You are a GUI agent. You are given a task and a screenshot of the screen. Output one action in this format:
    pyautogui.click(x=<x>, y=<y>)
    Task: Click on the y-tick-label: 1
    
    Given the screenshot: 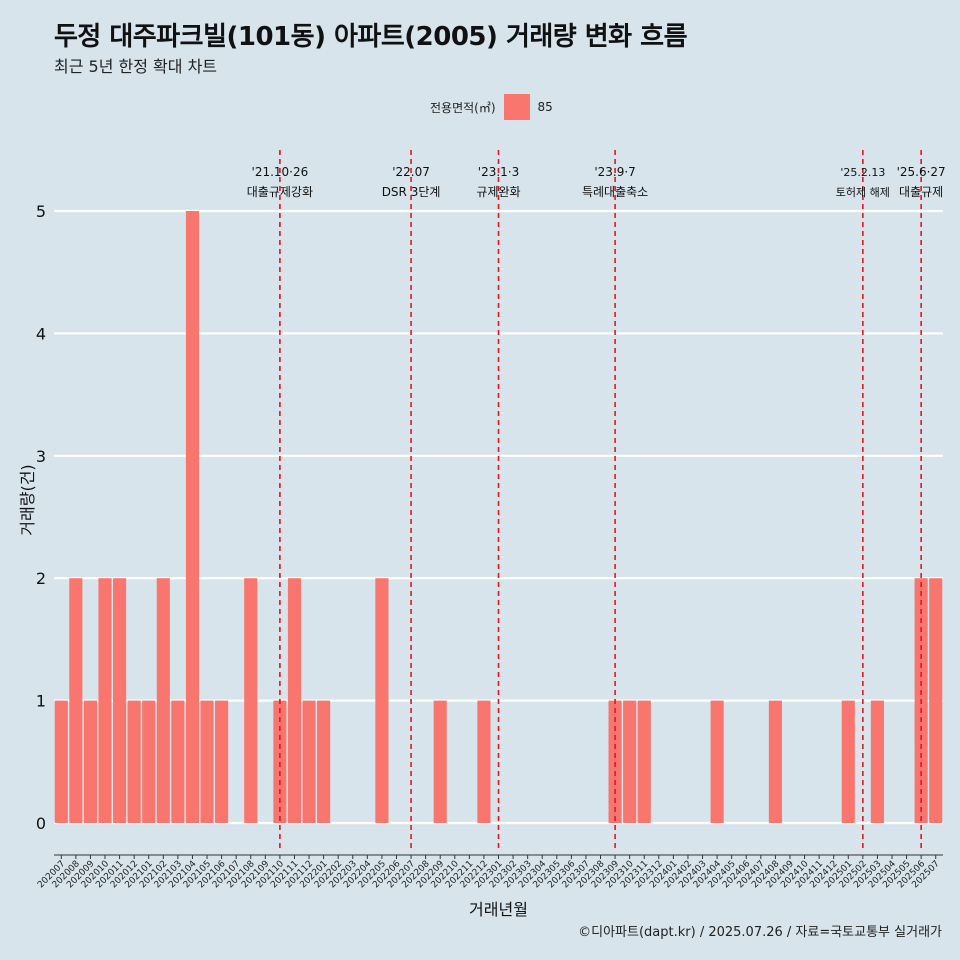 What is the action you would take?
    pyautogui.click(x=41, y=701)
    